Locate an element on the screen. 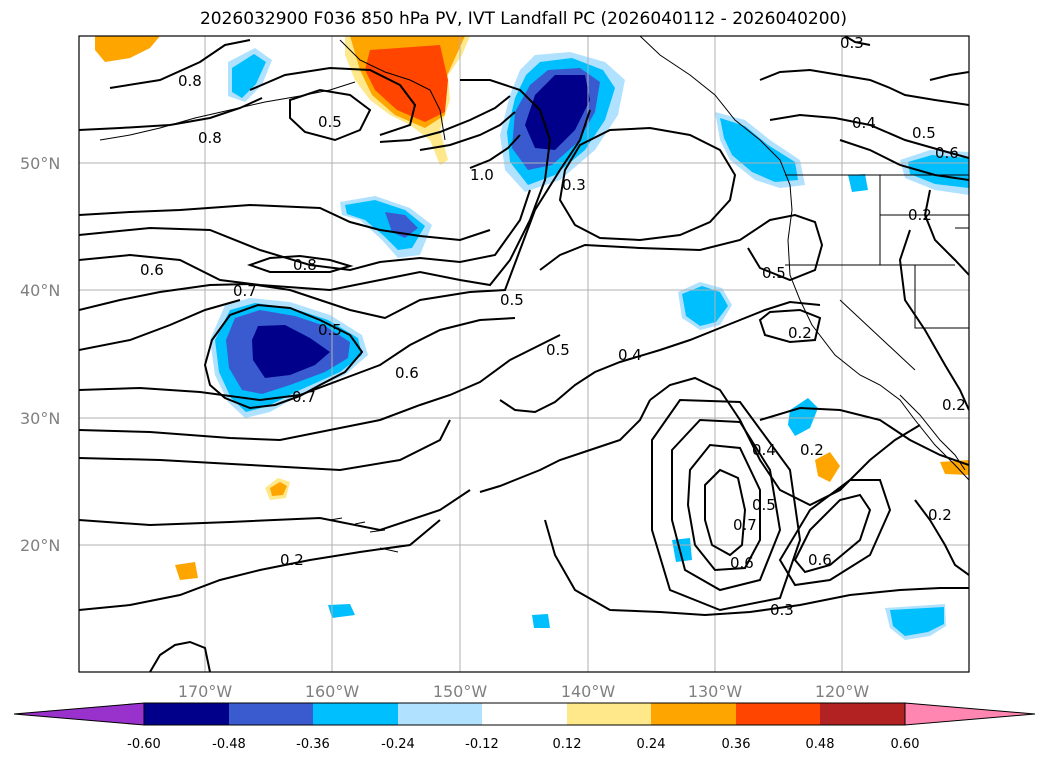  lon-label: 150°W is located at coordinates (460, 691).